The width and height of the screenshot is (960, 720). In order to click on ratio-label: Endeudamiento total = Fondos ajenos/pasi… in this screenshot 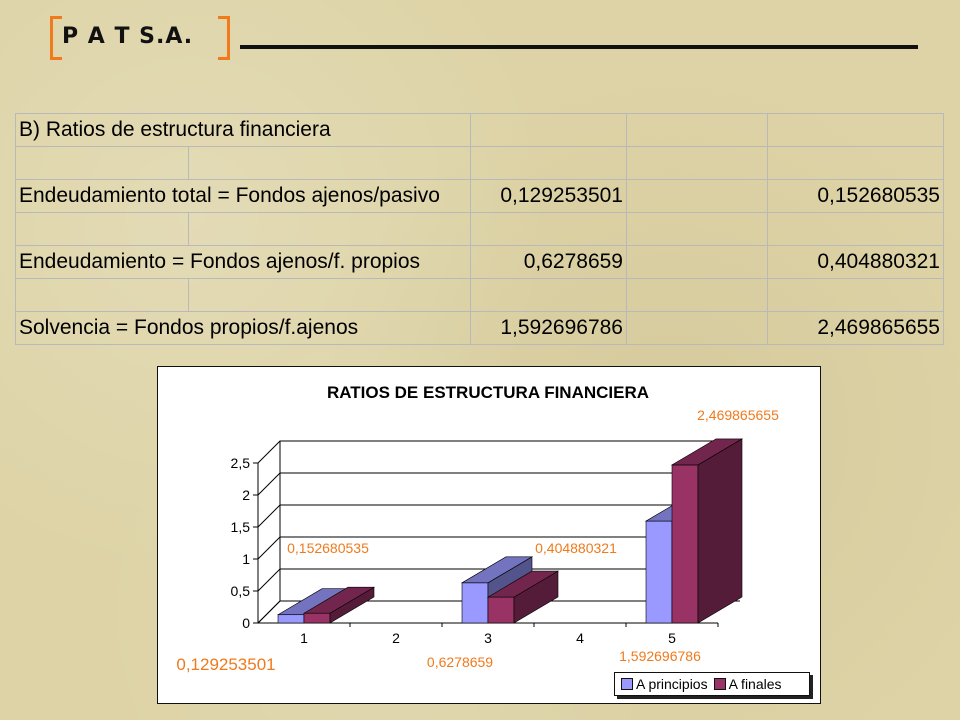, I will do `click(243, 196)`.